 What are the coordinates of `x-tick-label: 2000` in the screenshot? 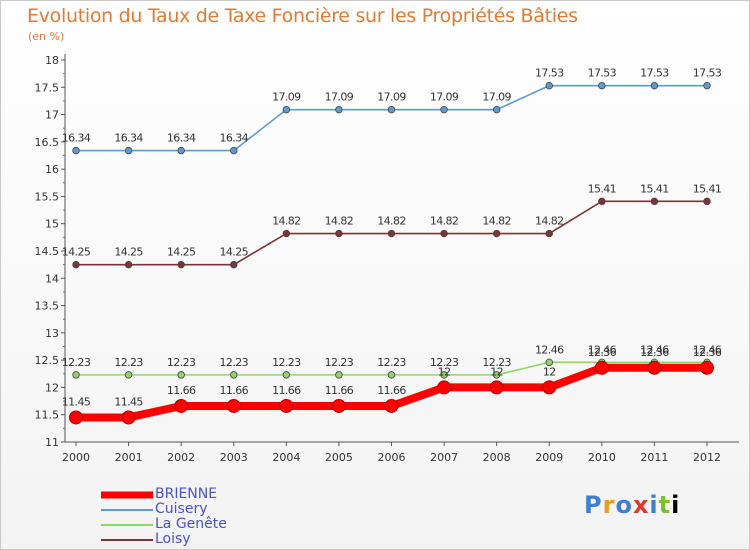 It's located at (76, 457).